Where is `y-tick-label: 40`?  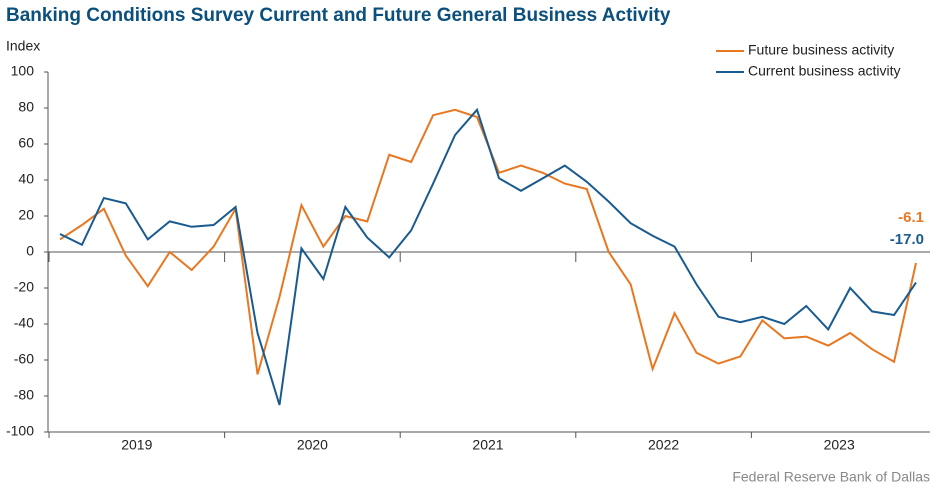
y-tick-label: 40 is located at coordinates (26, 179).